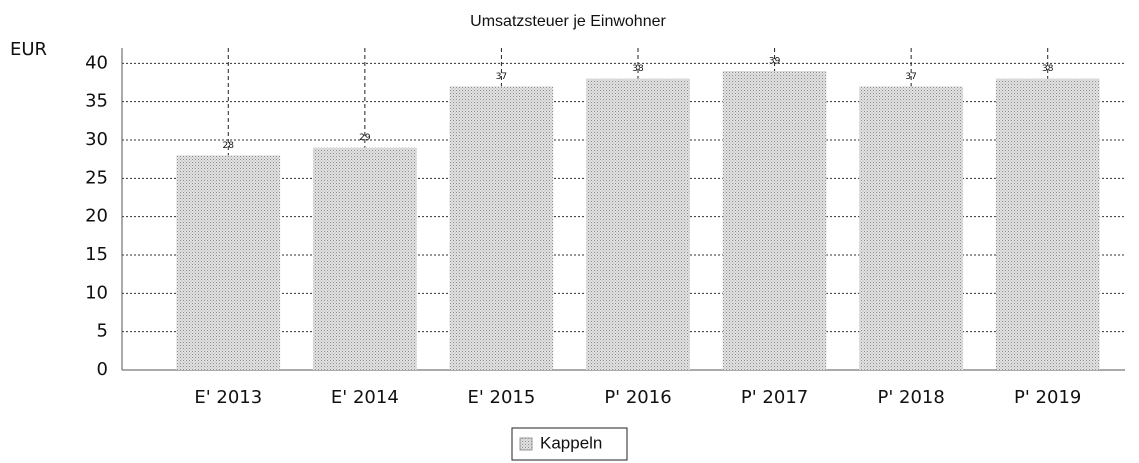  Describe the element at coordinates (526, 444) in the screenshot. I see `legend-swatch` at that location.